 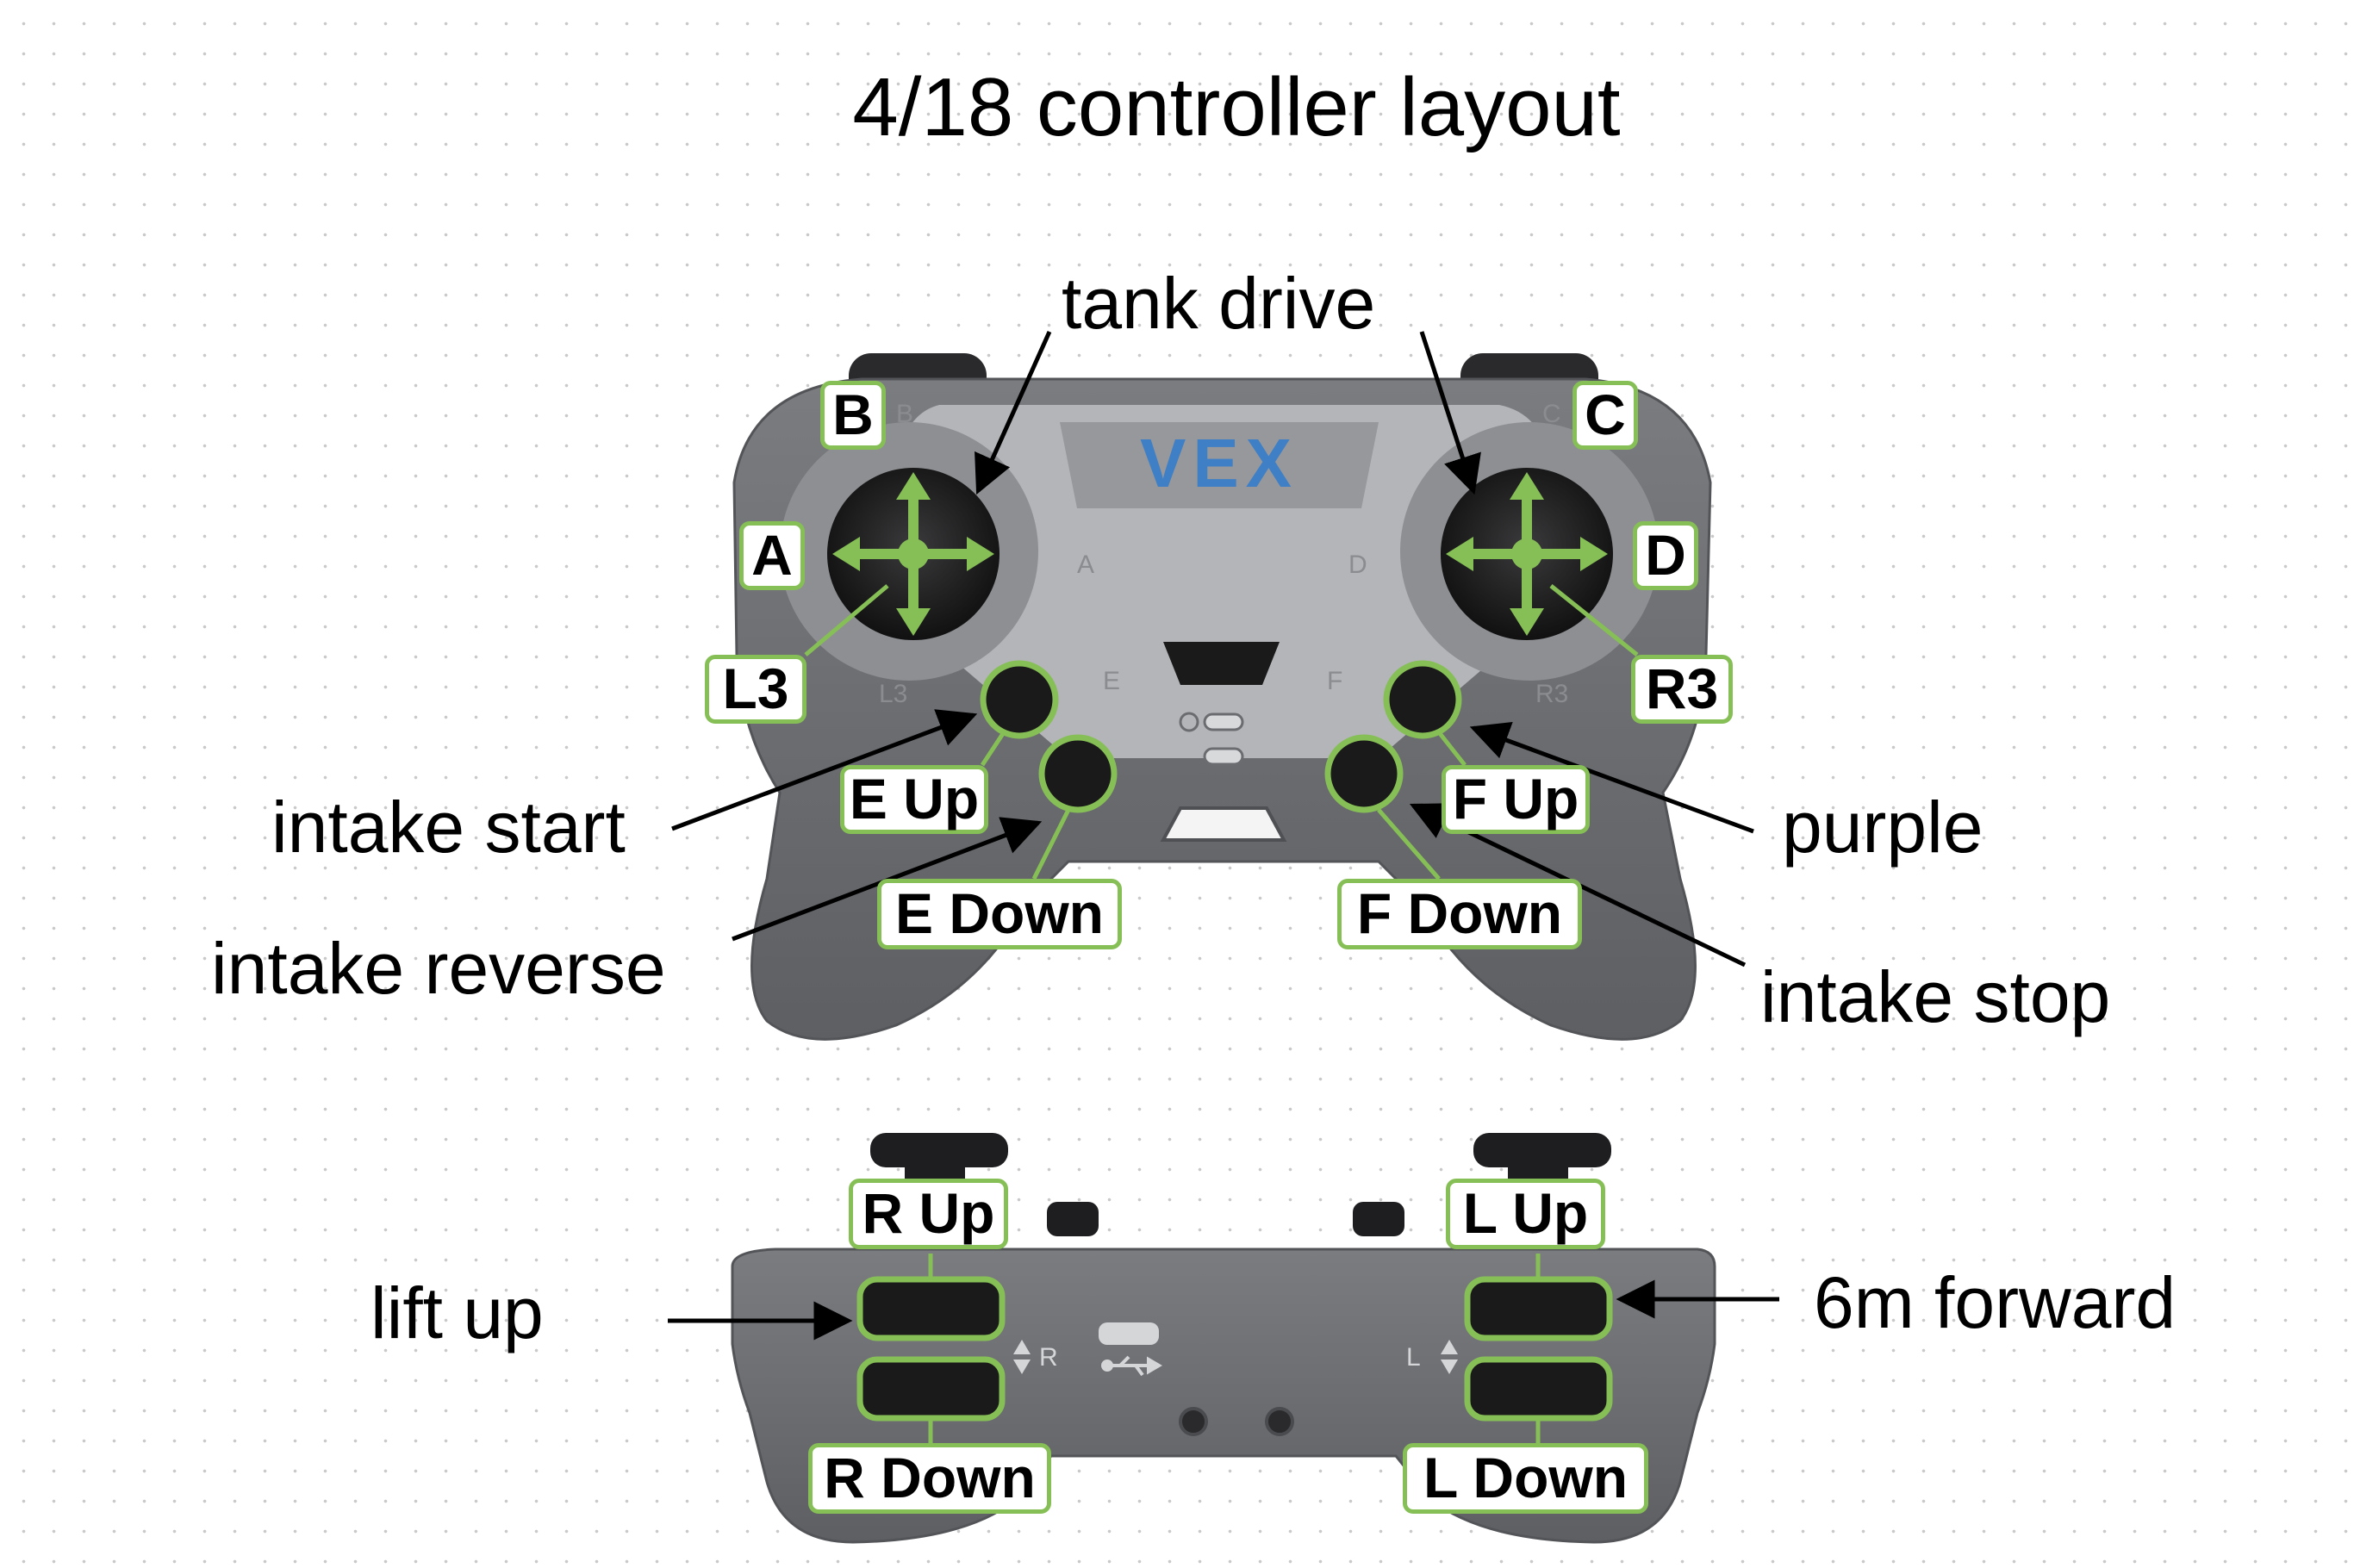 I want to click on printed-label-d: D, so click(x=1357, y=565).